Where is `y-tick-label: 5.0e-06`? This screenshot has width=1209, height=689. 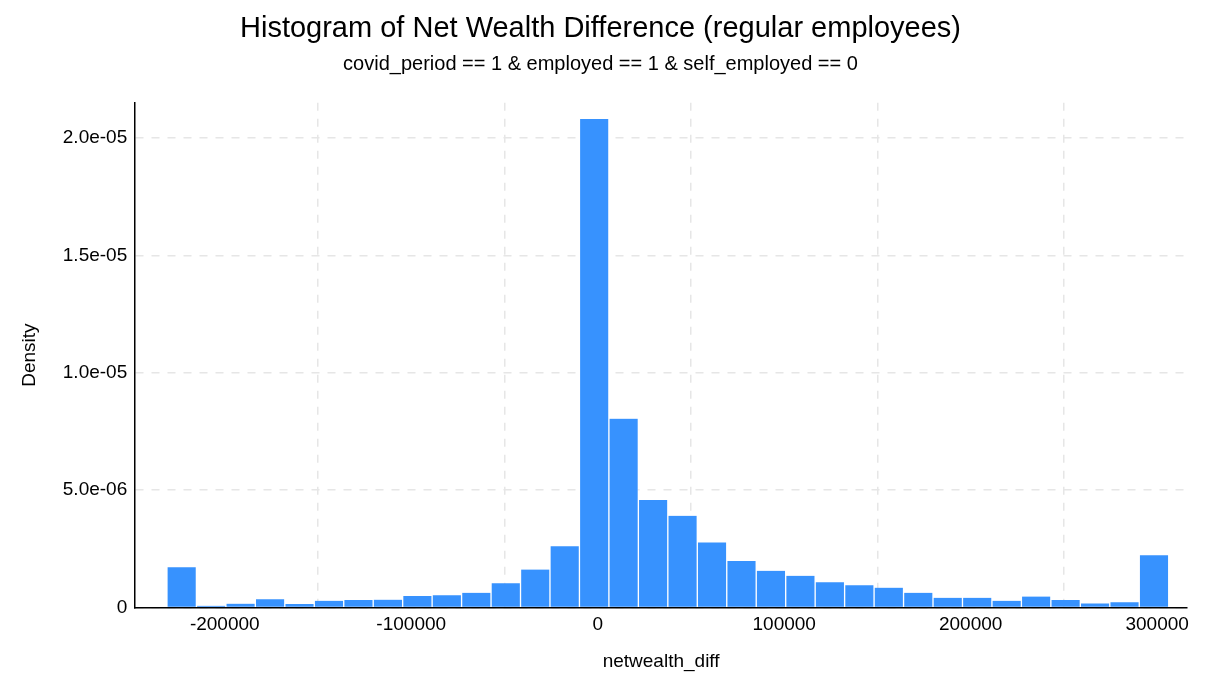
y-tick-label: 5.0e-06 is located at coordinates (95, 489).